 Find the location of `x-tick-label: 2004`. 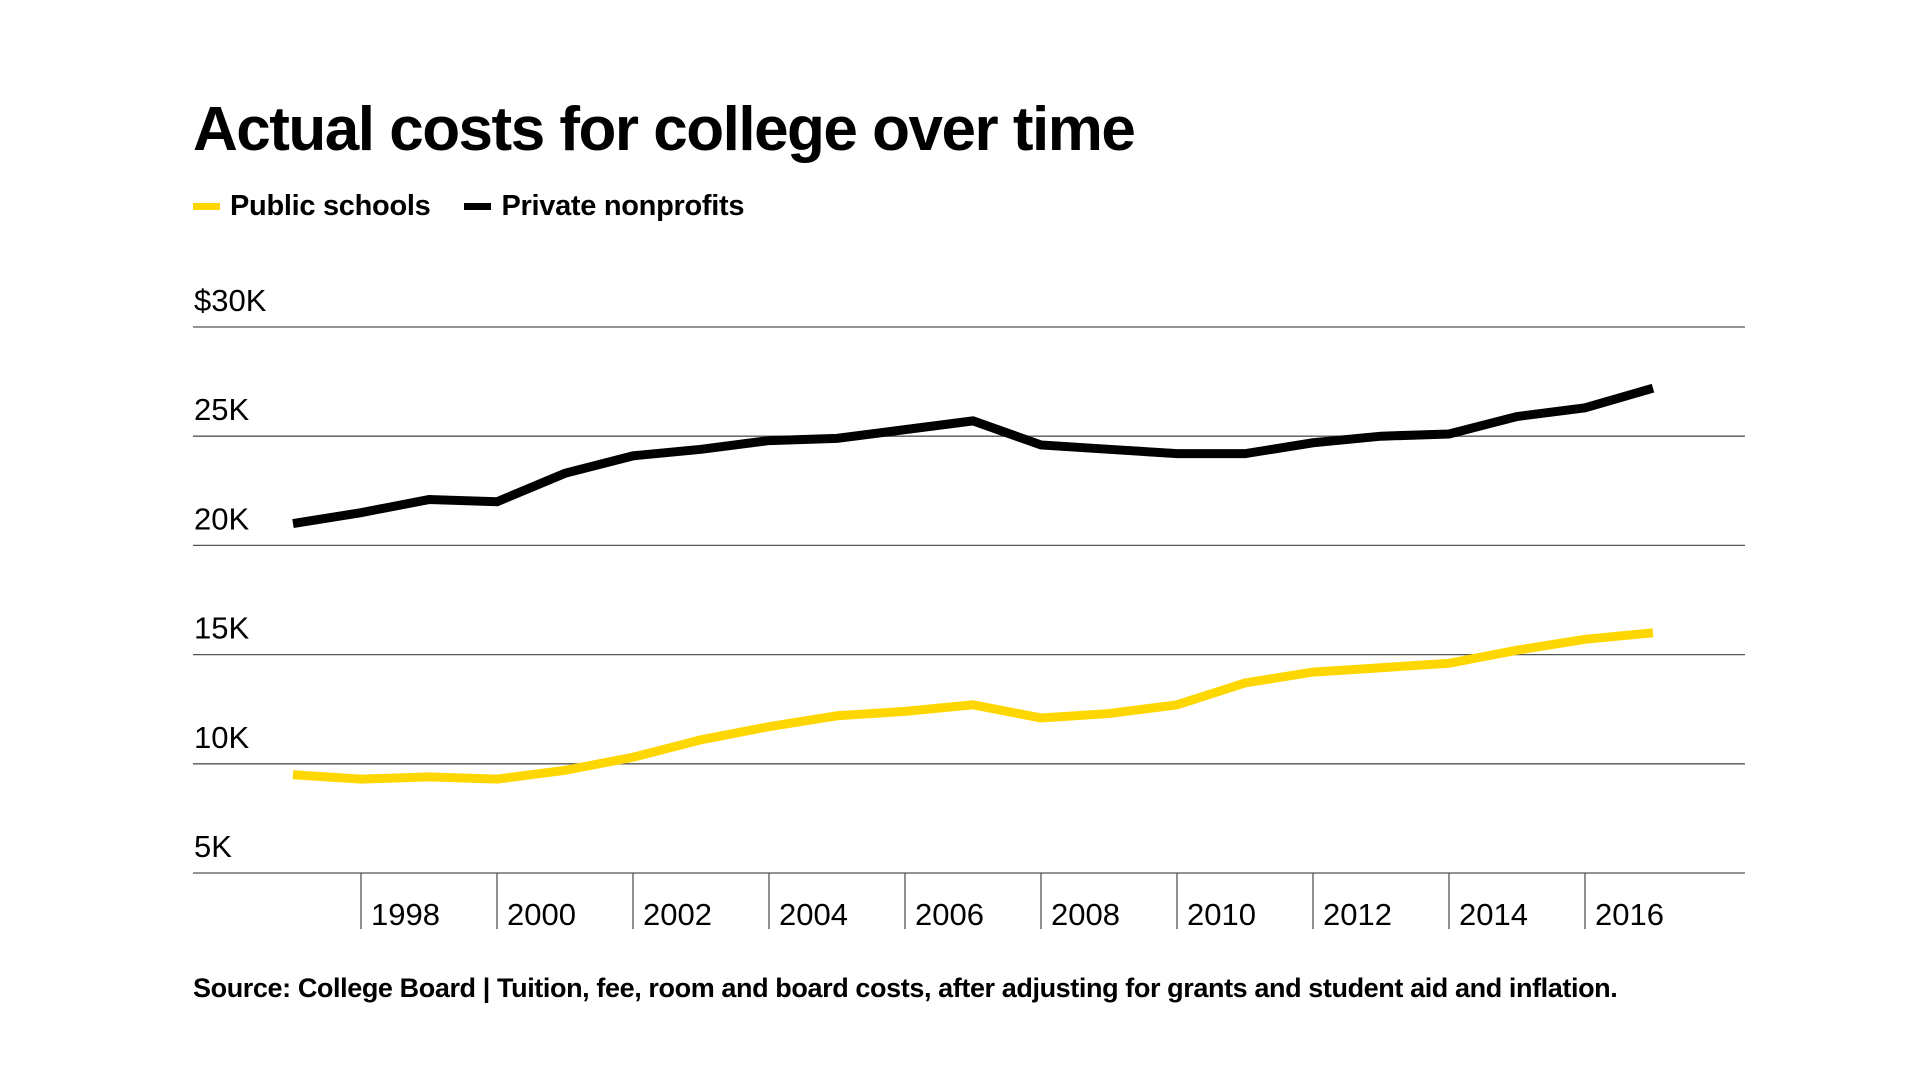

x-tick-label: 2004 is located at coordinates (813, 914).